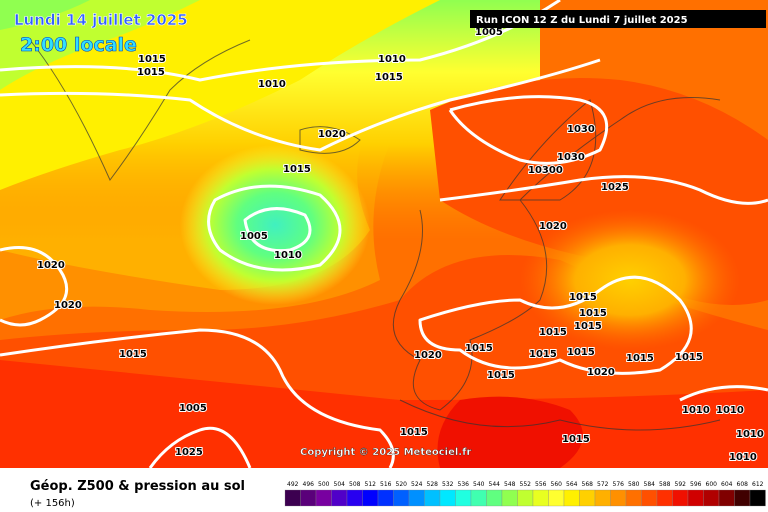  Describe the element at coordinates (696, 484) in the screenshot. I see `scale-label: 596` at that location.